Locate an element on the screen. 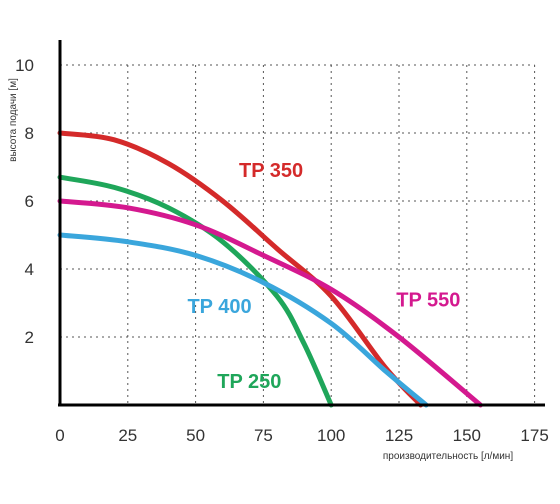 The width and height of the screenshot is (560, 504). y-tick-label: 4 is located at coordinates (29, 269).